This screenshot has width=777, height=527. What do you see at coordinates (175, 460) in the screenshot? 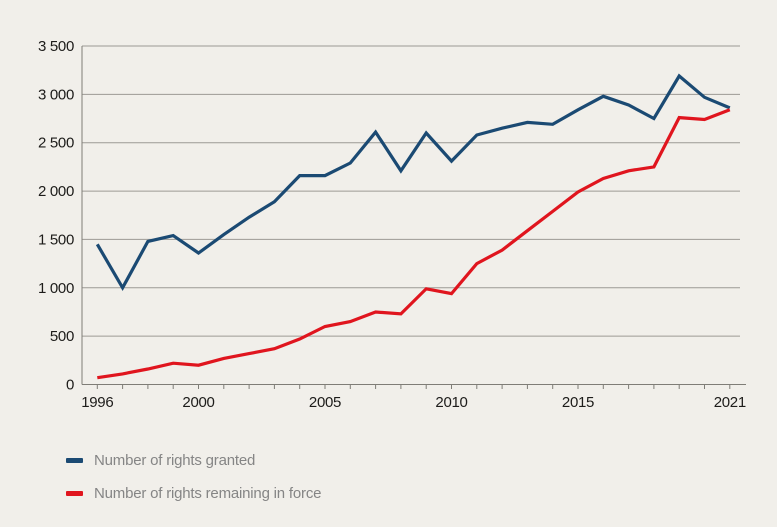
I see `legend-label-rights-granted: Number of rights granted` at bounding box center [175, 460].